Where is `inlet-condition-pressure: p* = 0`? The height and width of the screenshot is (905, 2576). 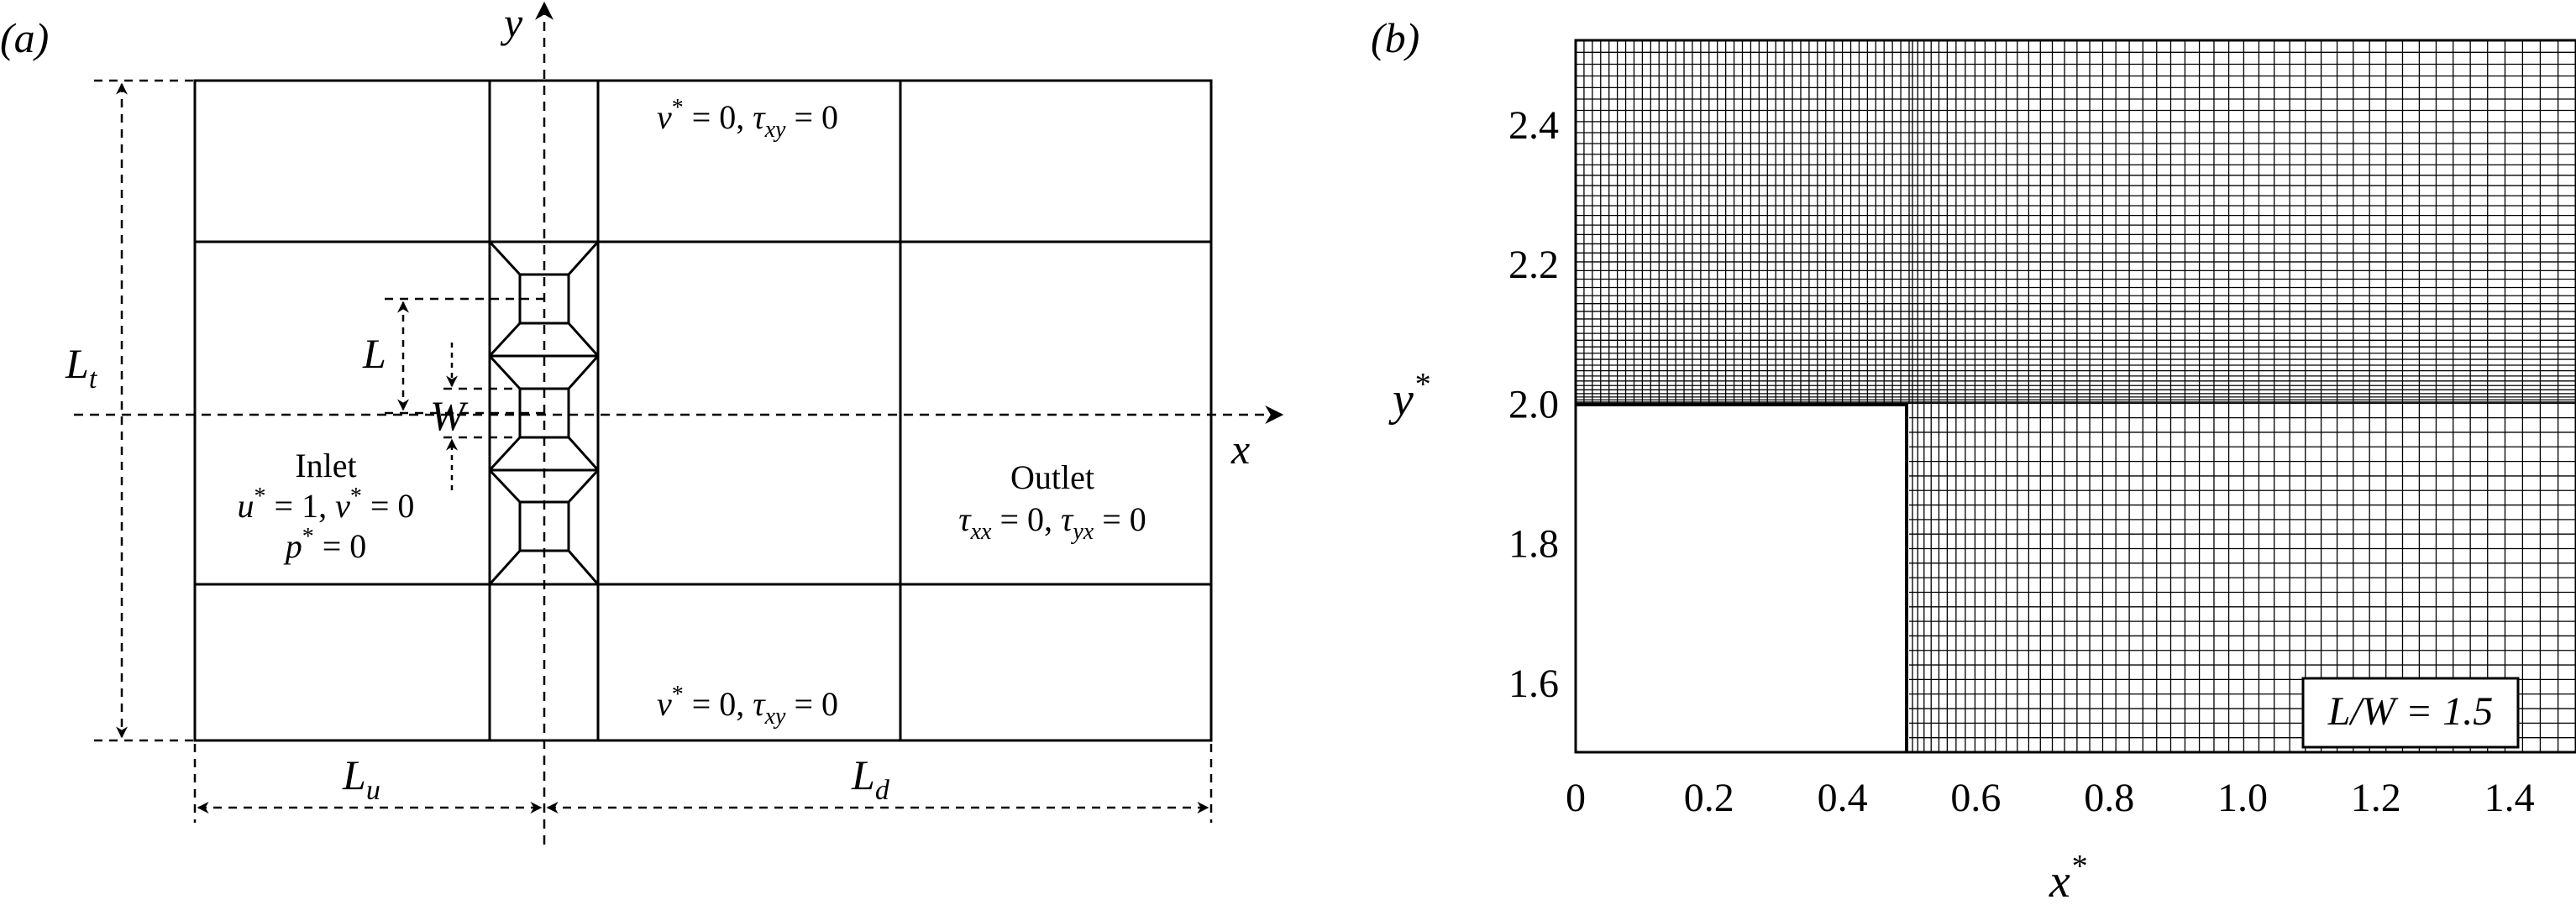 inlet-condition-pressure: p* = 0 is located at coordinates (325, 544).